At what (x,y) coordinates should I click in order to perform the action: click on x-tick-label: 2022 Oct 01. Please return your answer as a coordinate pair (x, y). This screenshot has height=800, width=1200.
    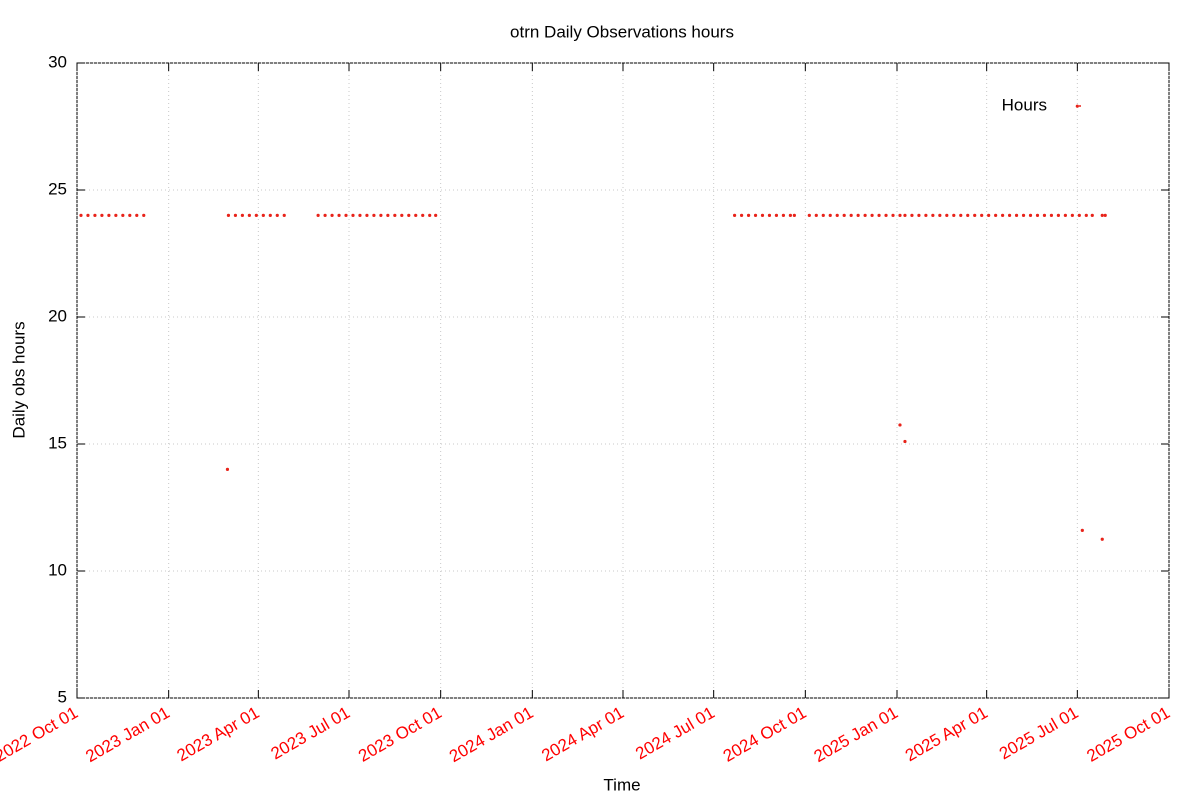
    Looking at the image, I should click on (40, 734).